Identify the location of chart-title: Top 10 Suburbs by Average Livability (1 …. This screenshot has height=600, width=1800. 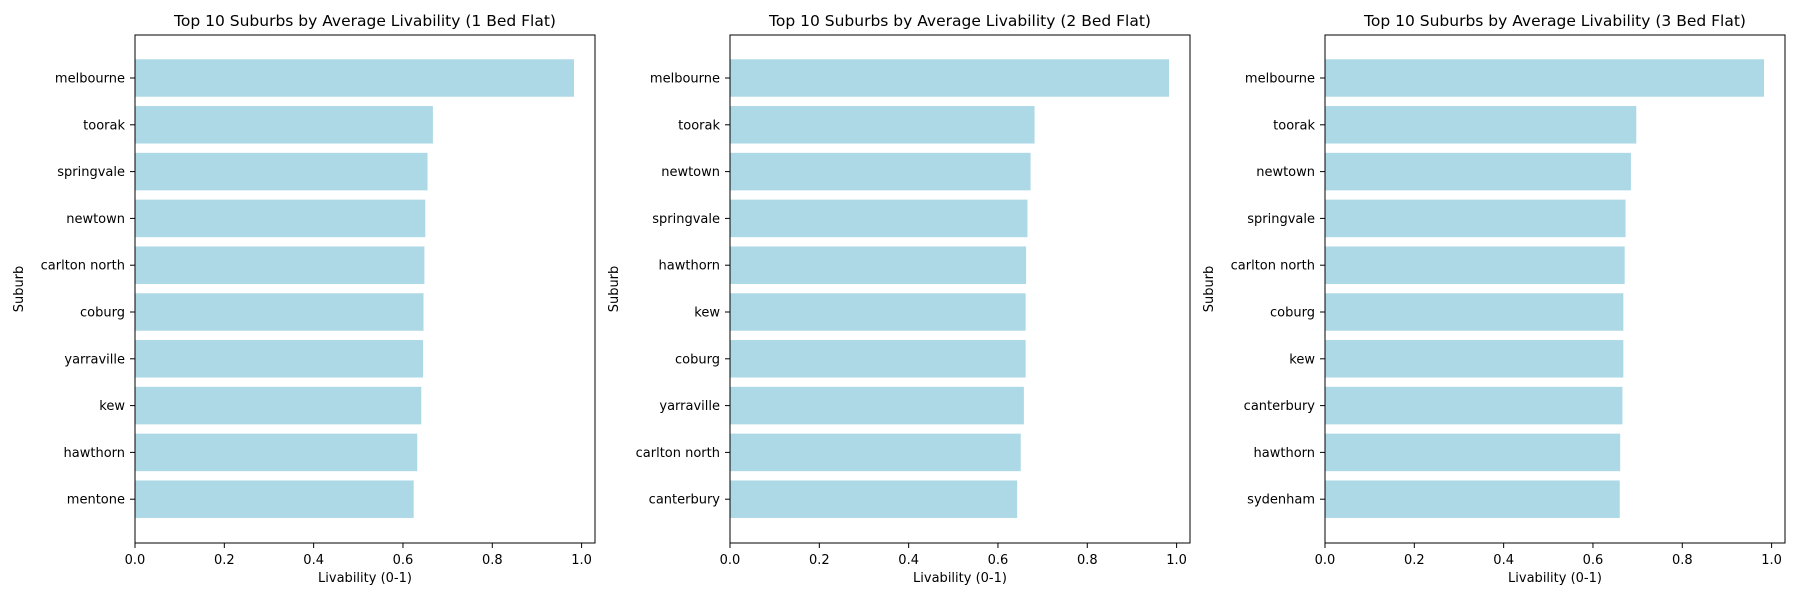
(364, 21).